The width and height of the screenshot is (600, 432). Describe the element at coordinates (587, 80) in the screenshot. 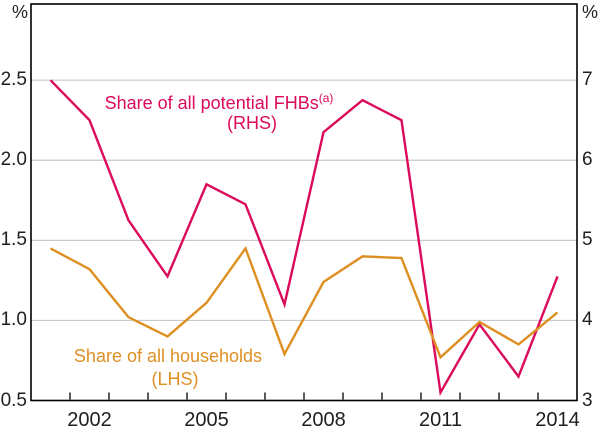

I see `right-axis-tick-label: 7` at that location.